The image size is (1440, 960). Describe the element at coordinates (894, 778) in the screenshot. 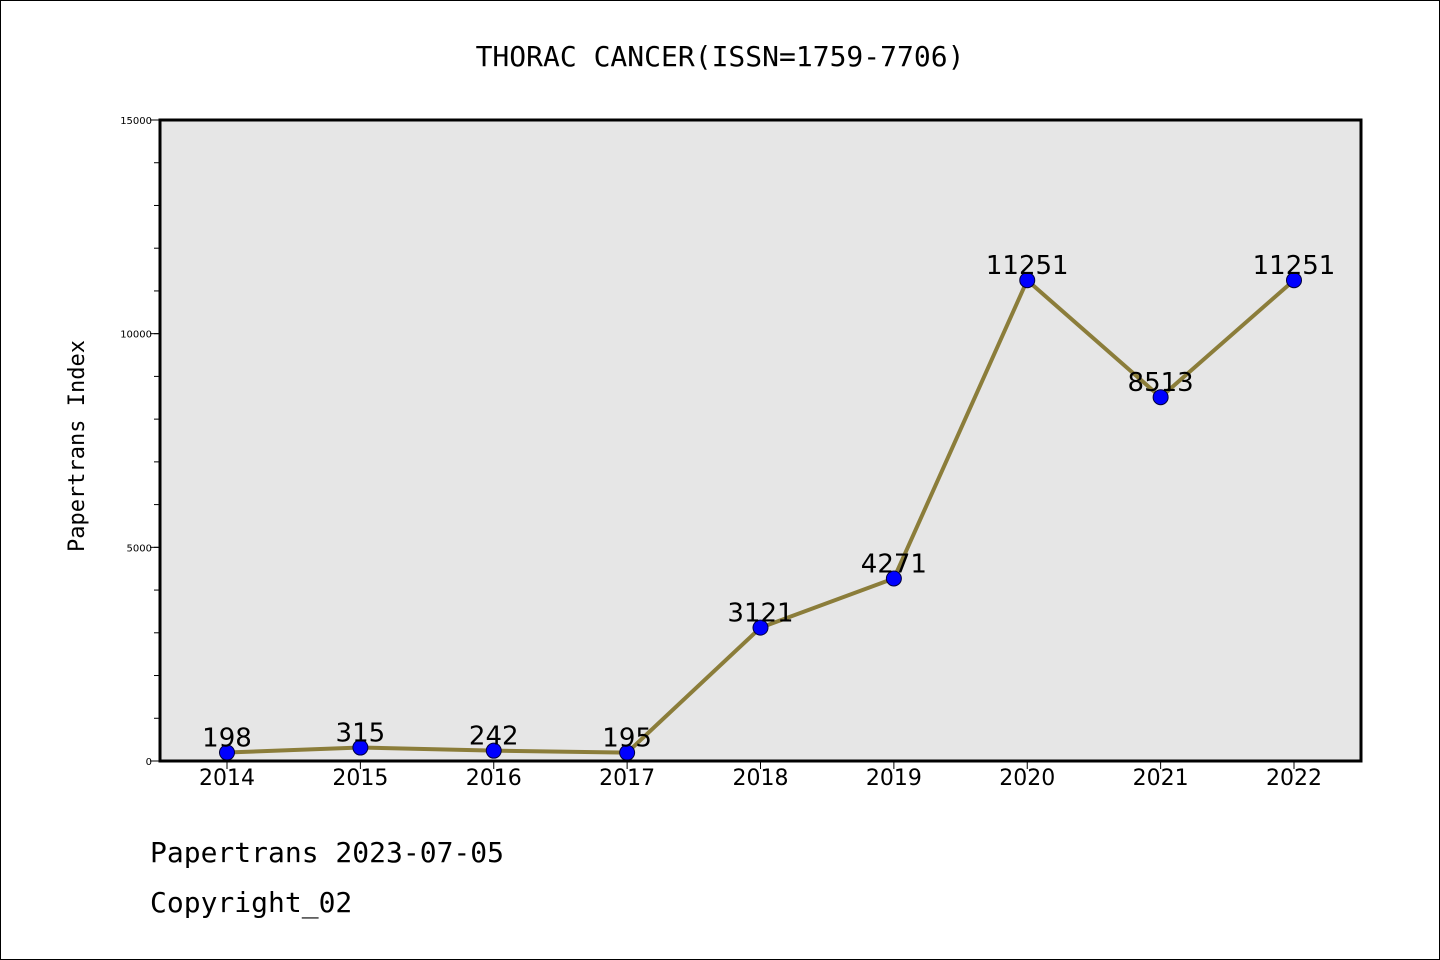

I see `x-tick-label: 2019` at that location.